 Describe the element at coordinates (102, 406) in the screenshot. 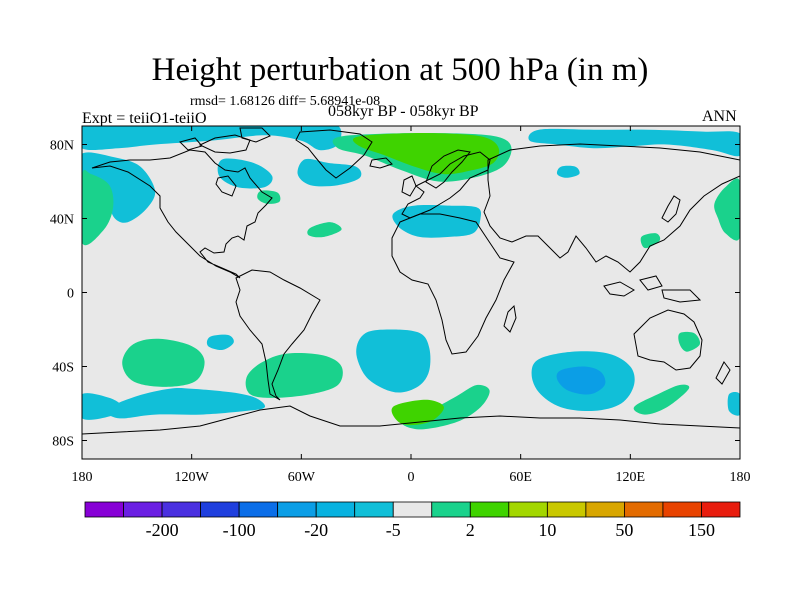

I see `field-region--5-12` at that location.